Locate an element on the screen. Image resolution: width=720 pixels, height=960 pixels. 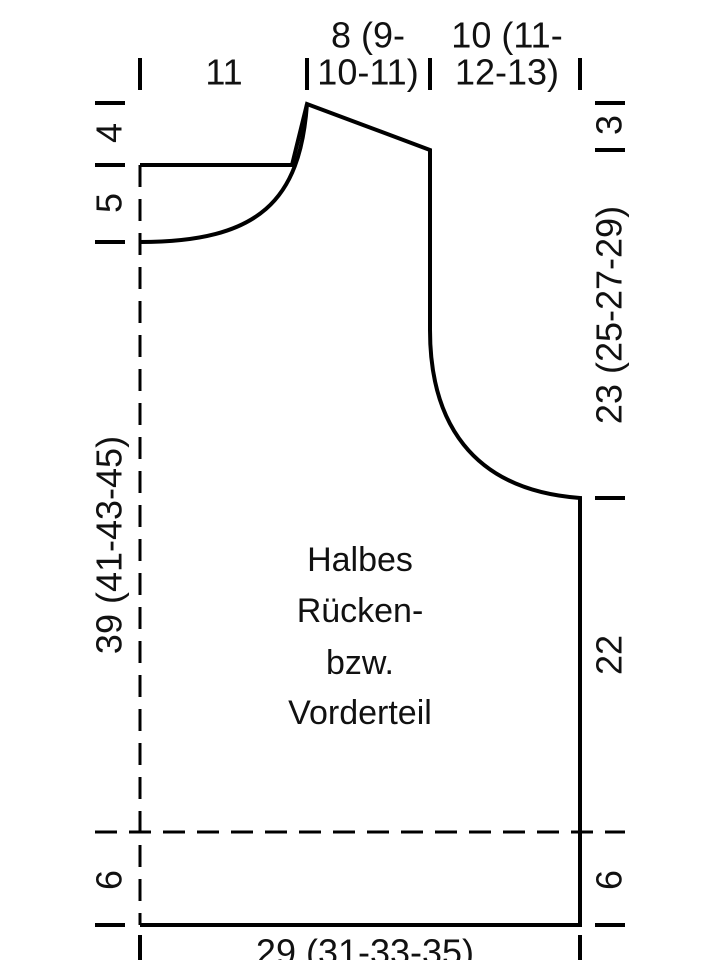
piece-label-line: Vorderteil is located at coordinates (360, 713).